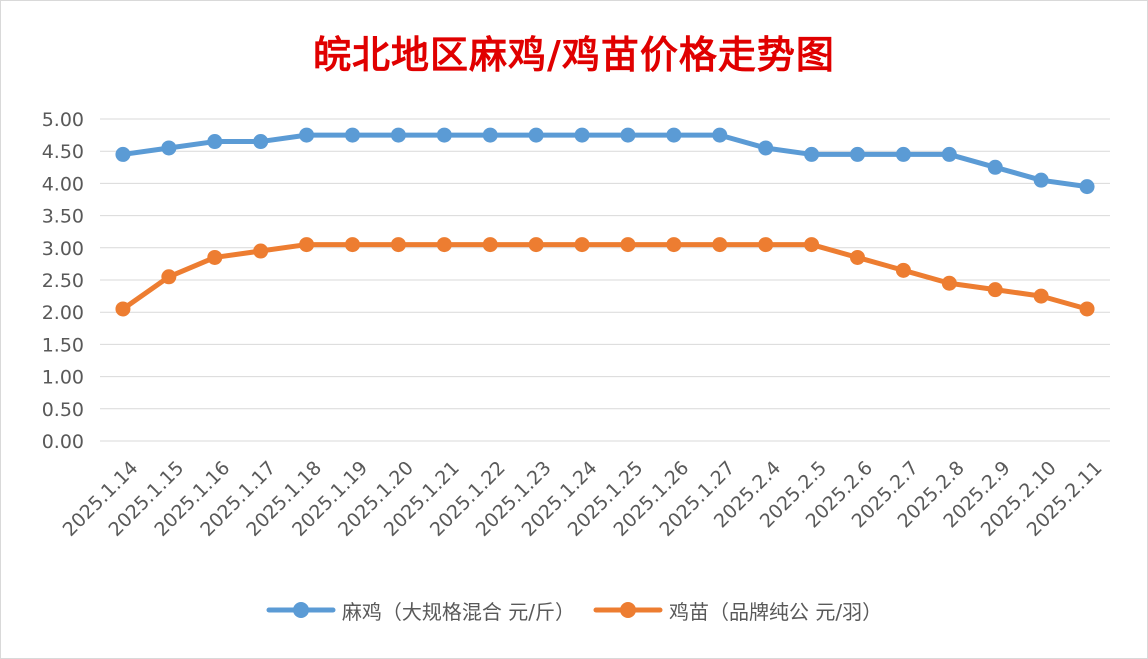 The width and height of the screenshot is (1148, 659). Describe the element at coordinates (458, 611) in the screenshot. I see `legend-label: 麻鸡（大规格混合 元/斤）` at that location.